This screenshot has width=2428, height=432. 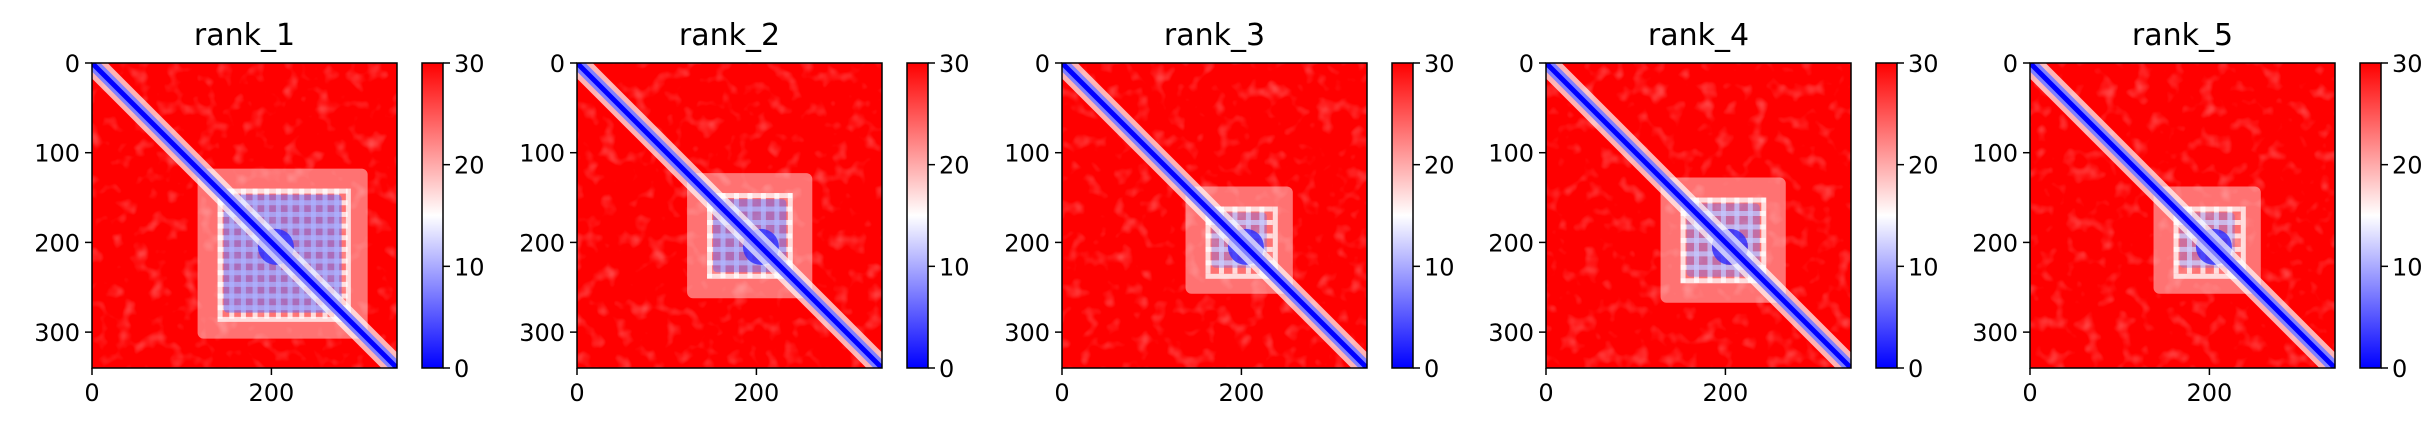 I want to click on panel-title: rank_4, so click(x=1698, y=35).